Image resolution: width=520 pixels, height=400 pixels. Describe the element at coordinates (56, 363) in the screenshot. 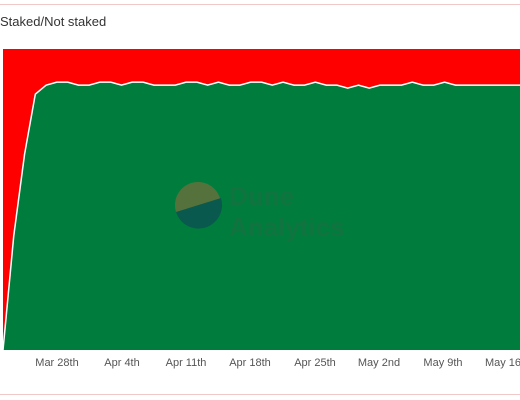

I see `x-tick-label: Mar 28th` at that location.